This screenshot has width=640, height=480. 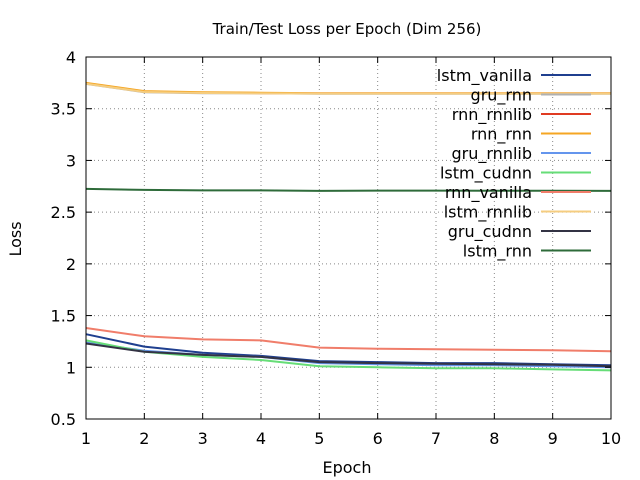 What do you see at coordinates (494, 438) in the screenshot?
I see `x-tick-label: 8` at bounding box center [494, 438].